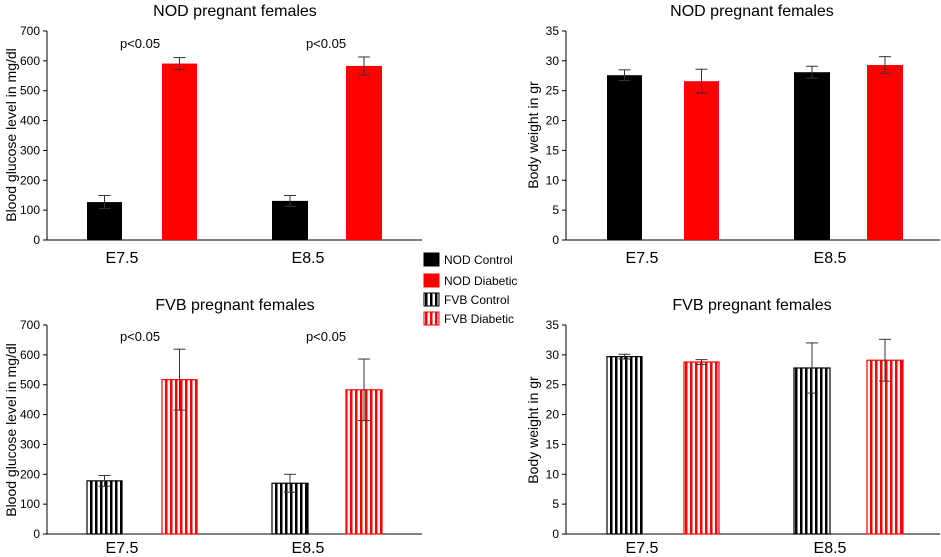  I want to click on legend-entry-nod-control: NOD Control, so click(468, 259).